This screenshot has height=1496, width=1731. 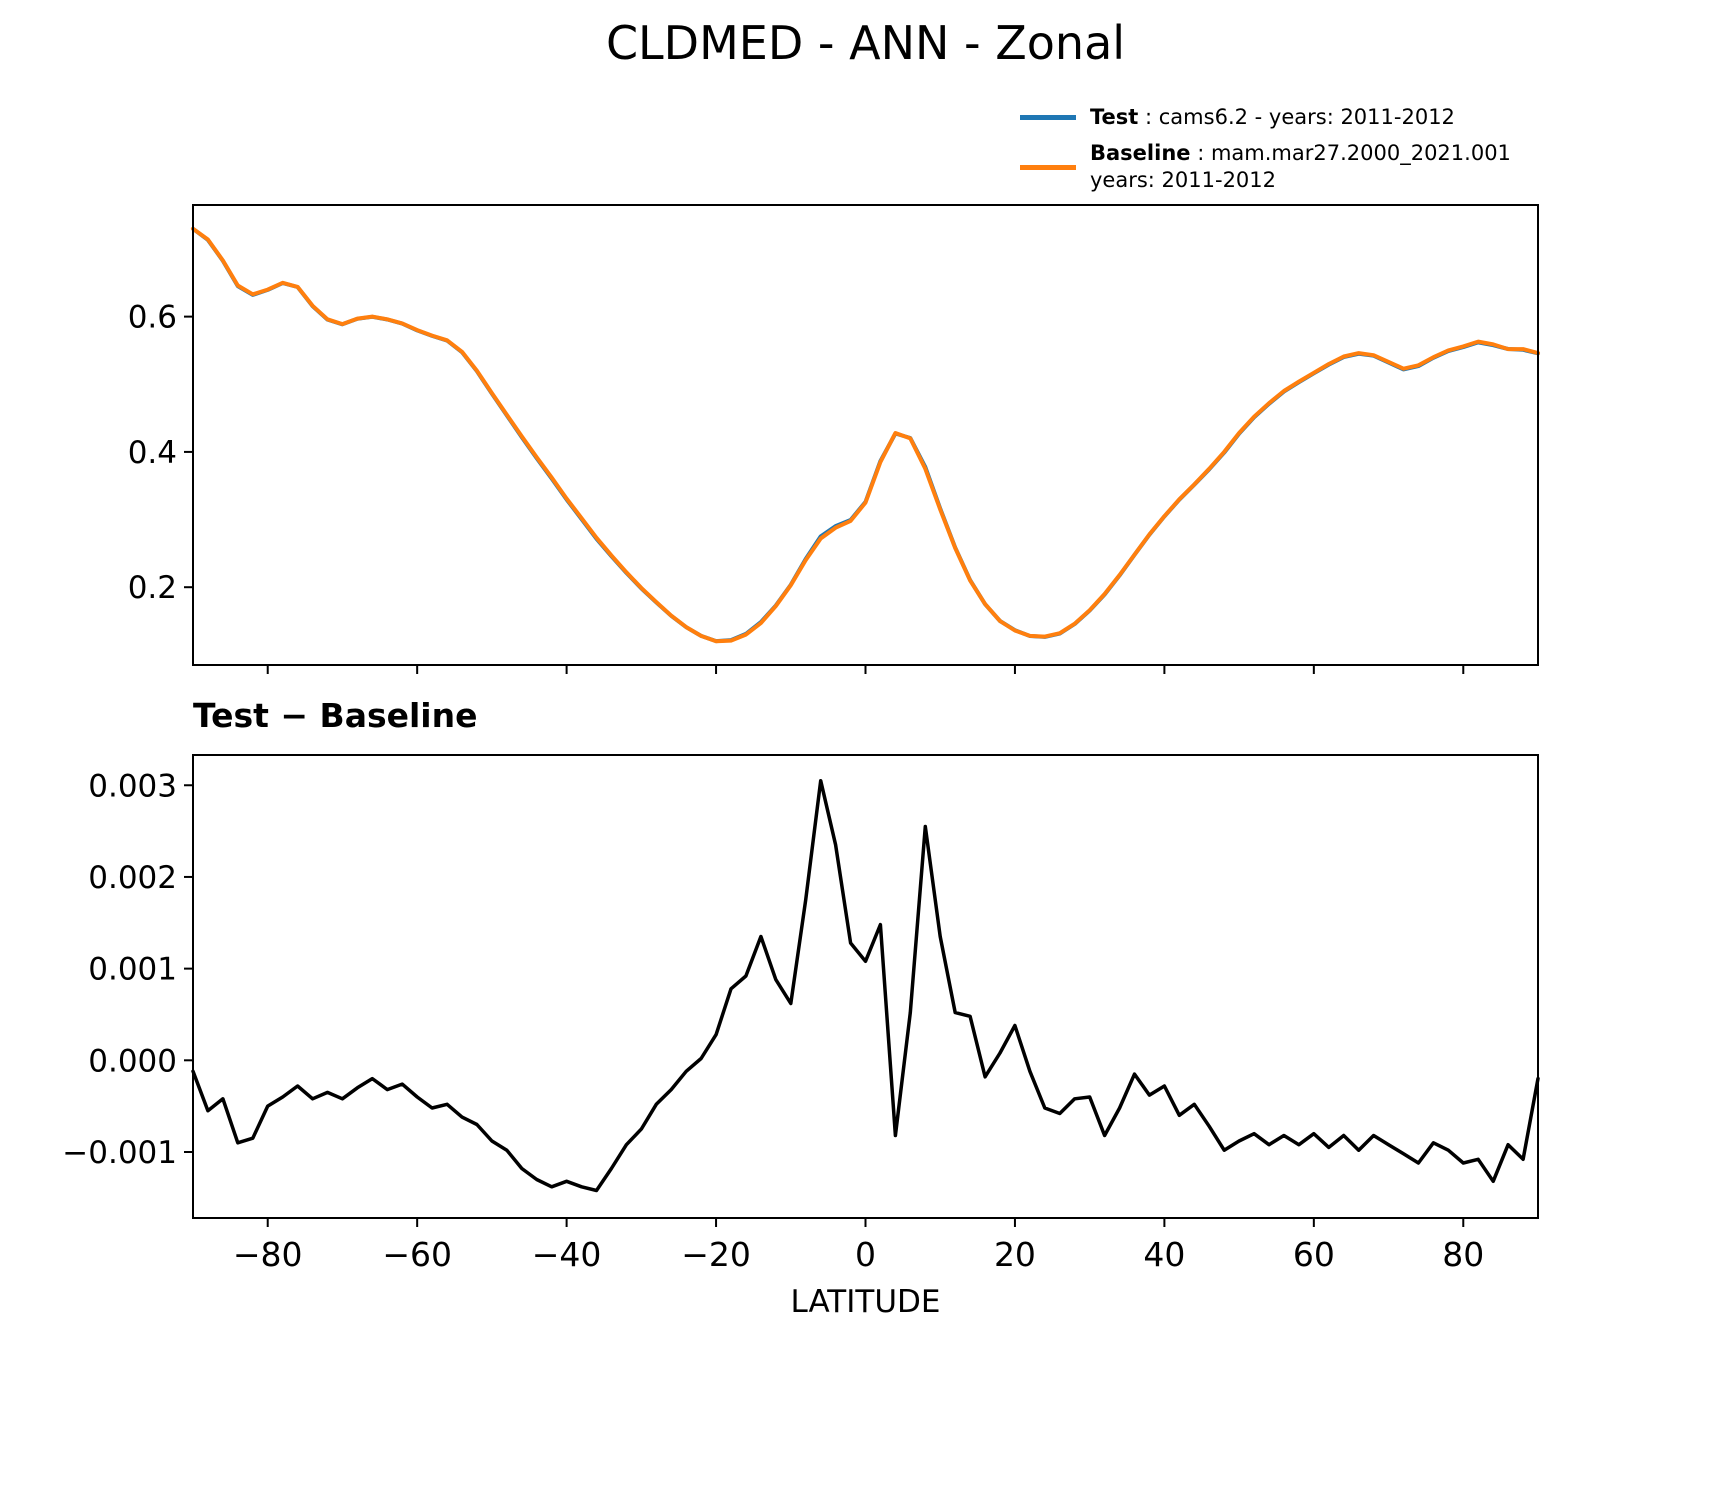 What do you see at coordinates (152, 588) in the screenshot?
I see `y-tick-label: 0.2` at bounding box center [152, 588].